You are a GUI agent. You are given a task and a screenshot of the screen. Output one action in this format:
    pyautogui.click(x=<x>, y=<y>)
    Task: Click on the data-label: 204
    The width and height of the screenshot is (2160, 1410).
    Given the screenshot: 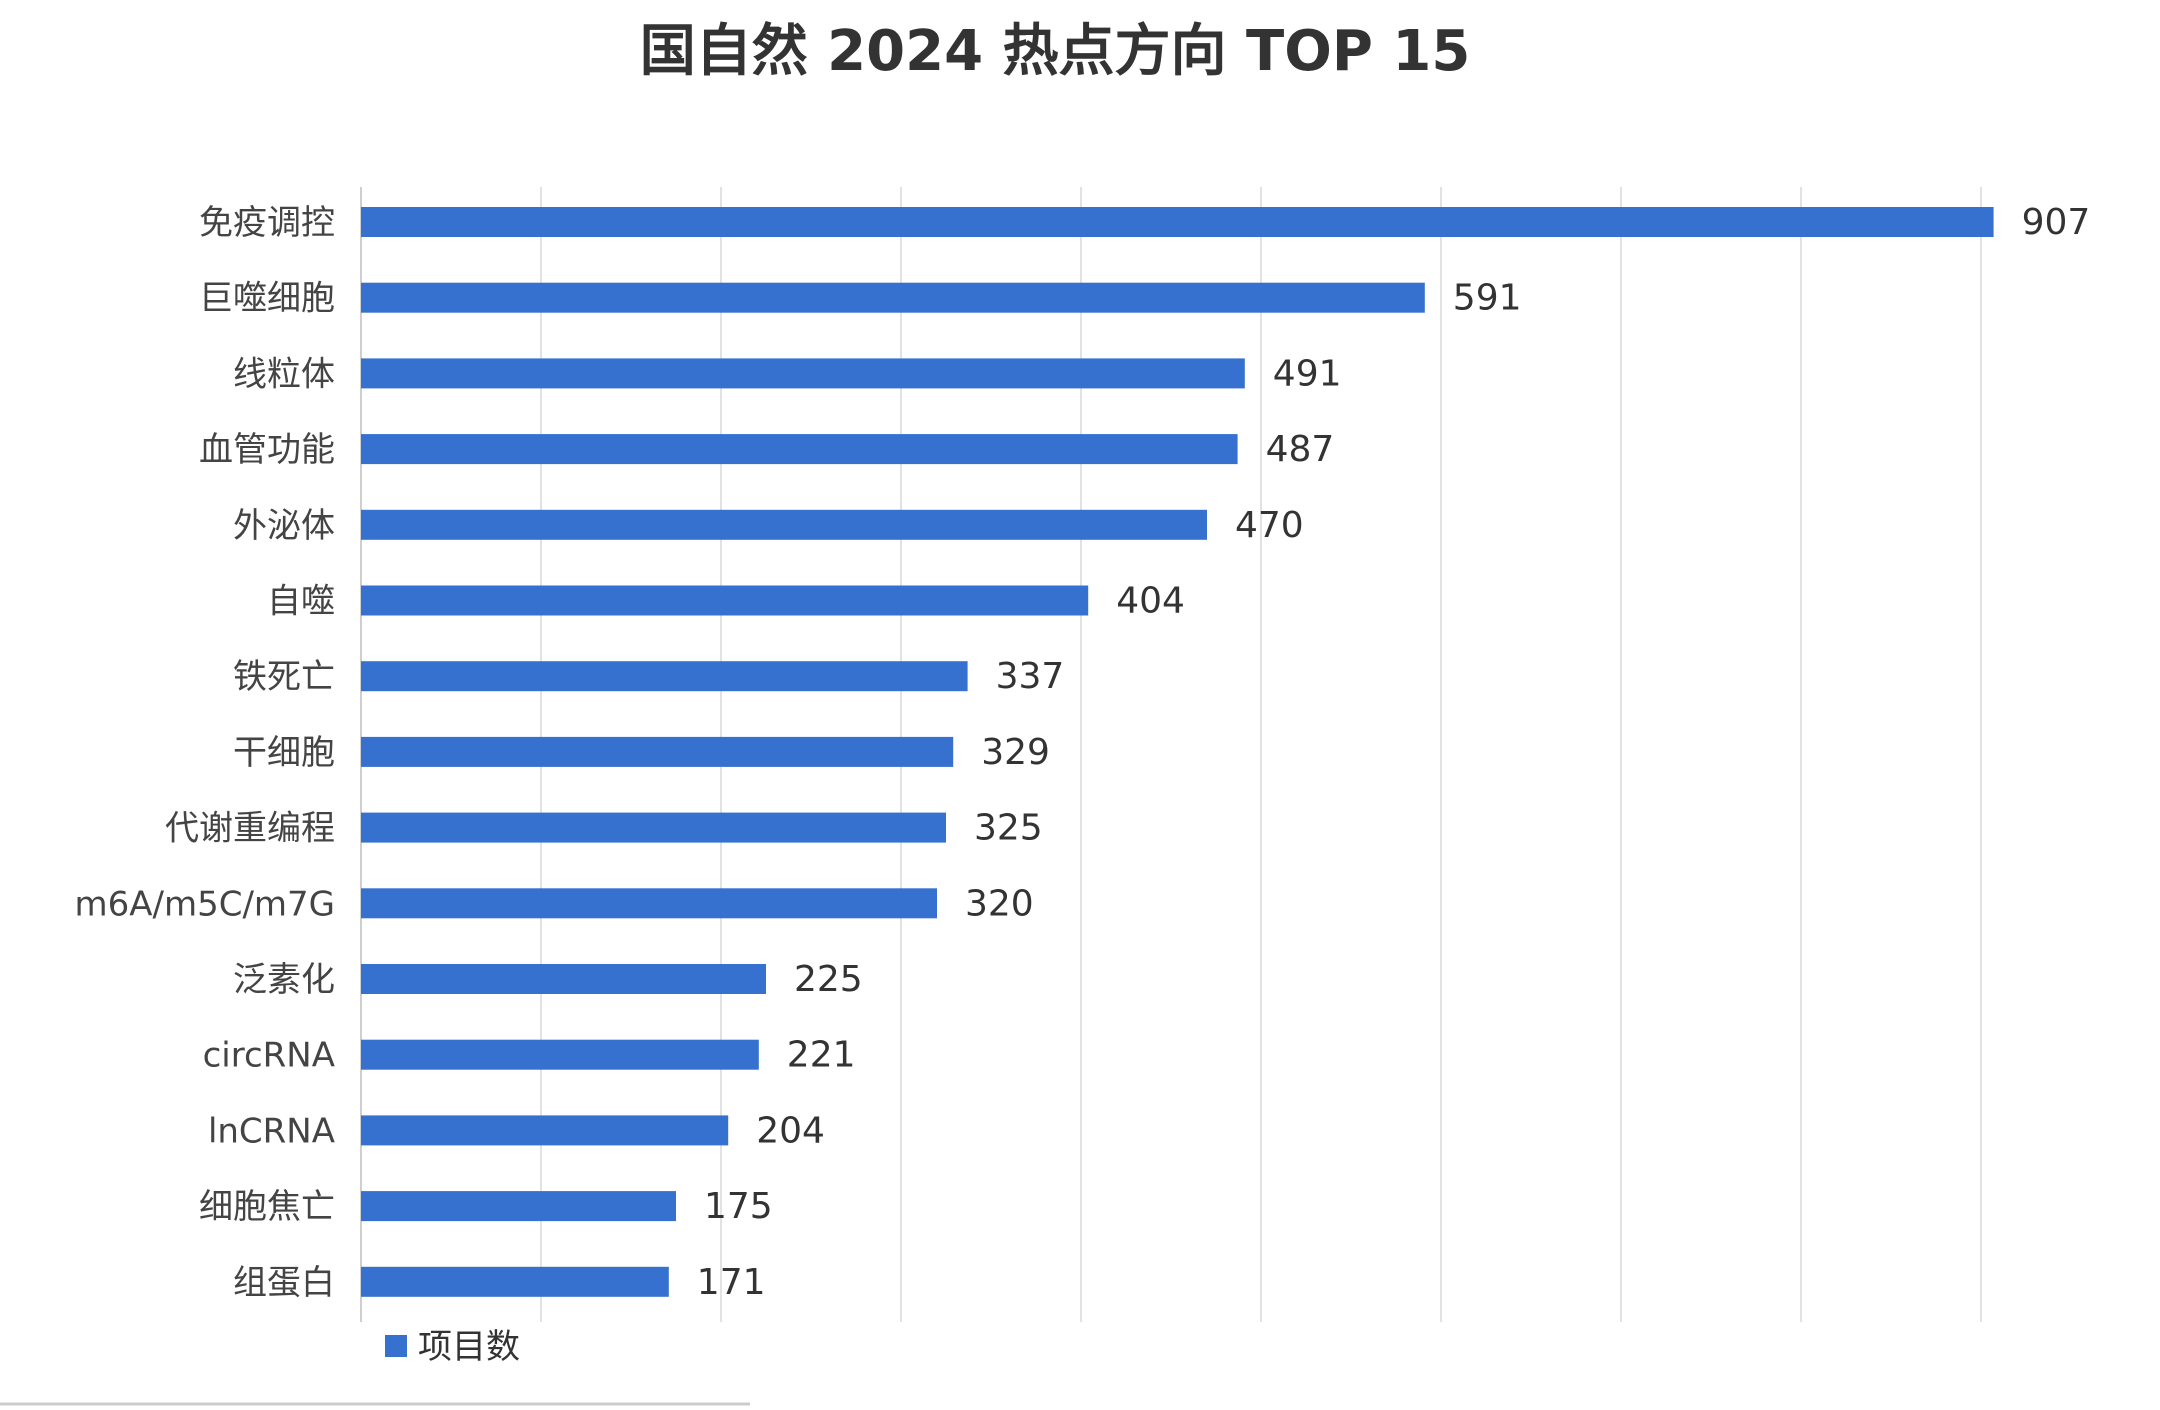 What is the action you would take?
    pyautogui.click(x=790, y=1130)
    